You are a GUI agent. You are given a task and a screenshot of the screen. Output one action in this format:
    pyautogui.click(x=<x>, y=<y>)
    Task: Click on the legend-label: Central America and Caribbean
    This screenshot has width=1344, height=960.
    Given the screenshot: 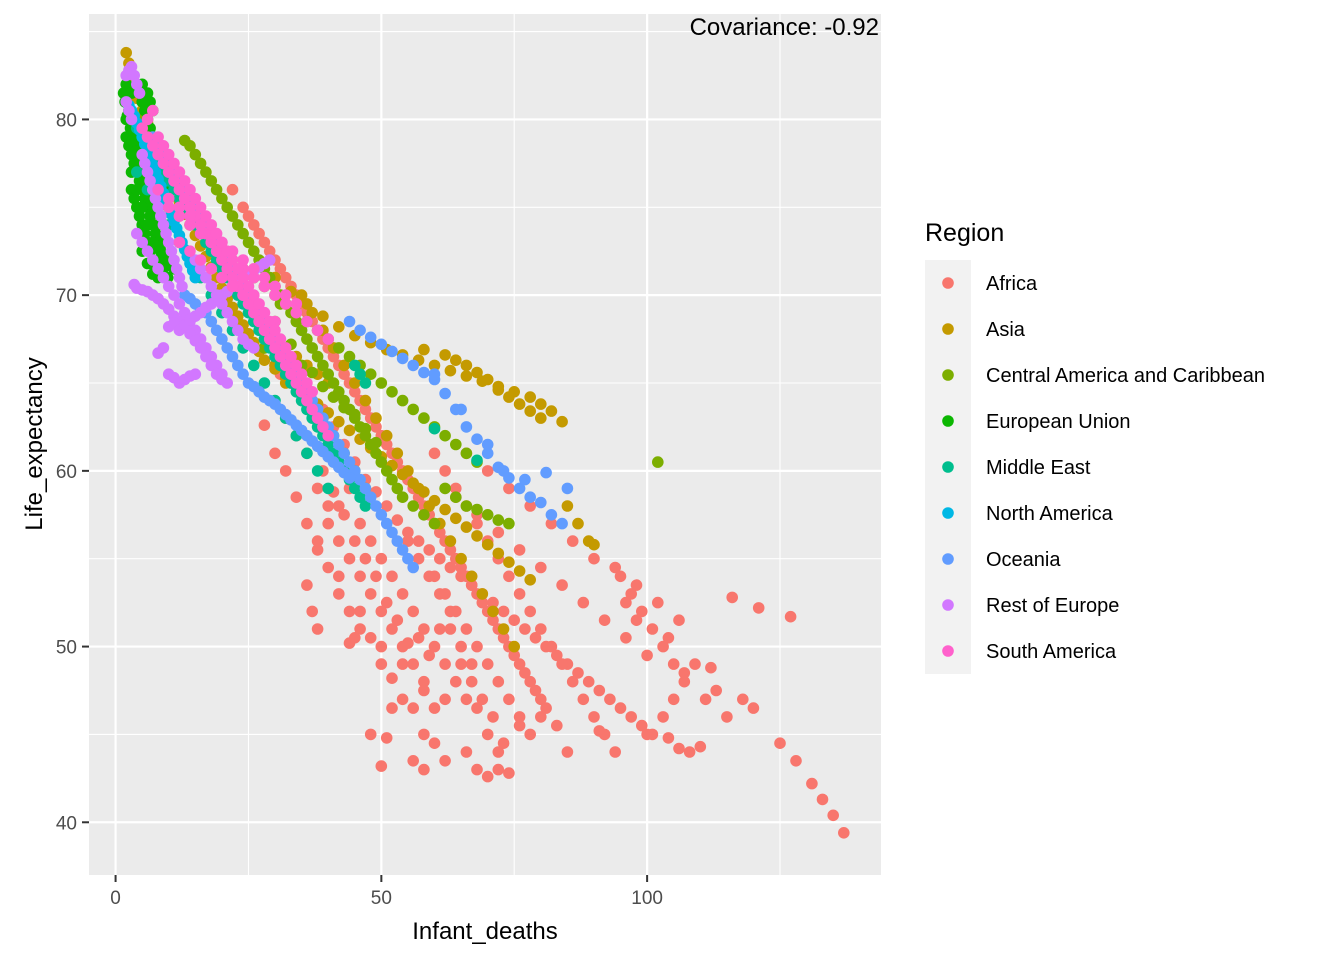 What is the action you would take?
    pyautogui.click(x=1125, y=376)
    